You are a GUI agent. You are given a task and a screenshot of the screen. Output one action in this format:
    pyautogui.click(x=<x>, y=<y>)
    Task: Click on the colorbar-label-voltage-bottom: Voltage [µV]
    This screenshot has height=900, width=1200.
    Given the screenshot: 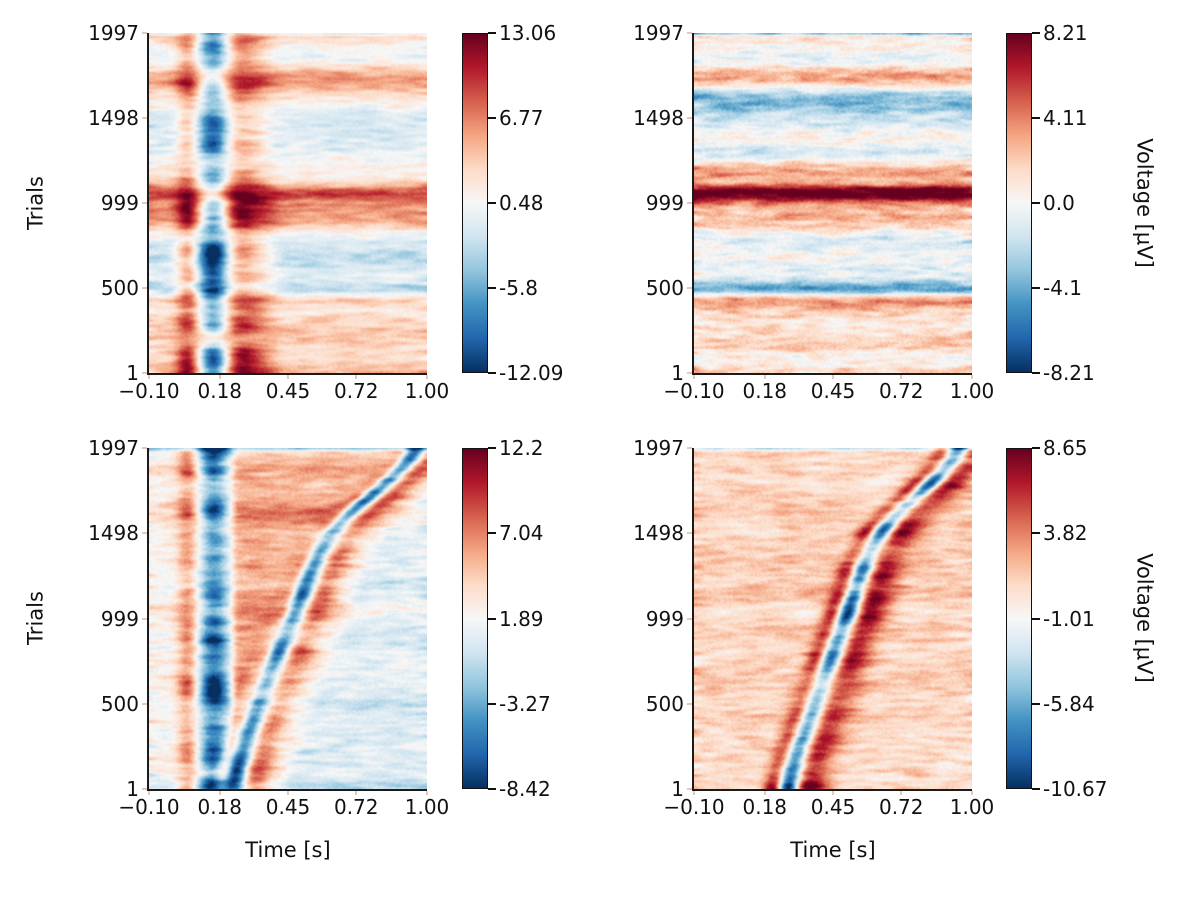 What is the action you would take?
    pyautogui.click(x=1144, y=618)
    